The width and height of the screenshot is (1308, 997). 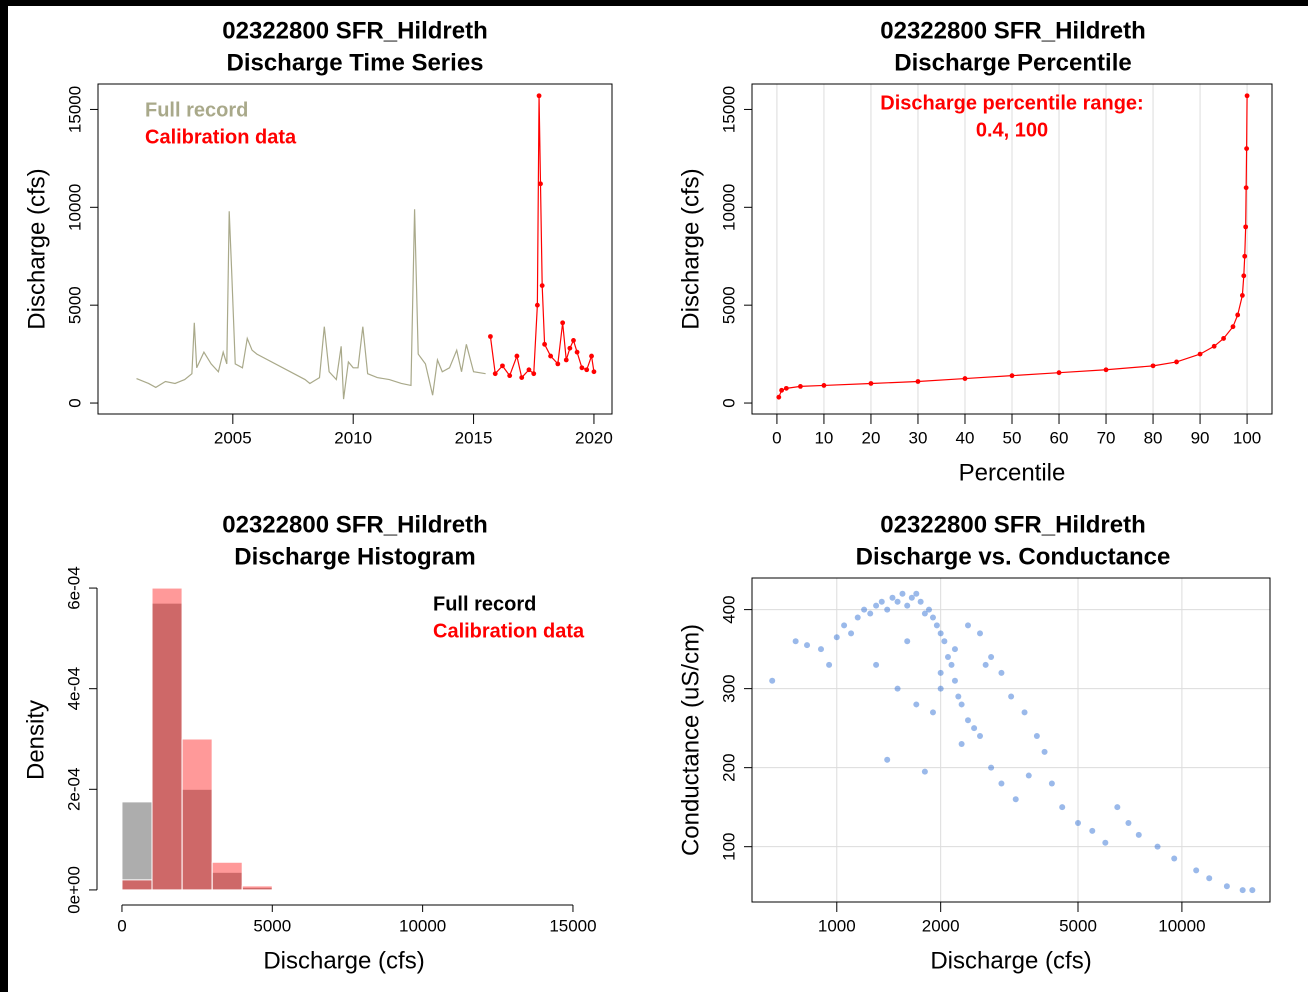 What do you see at coordinates (1181, 925) in the screenshot?
I see `x-tick-label: 10000` at bounding box center [1181, 925].